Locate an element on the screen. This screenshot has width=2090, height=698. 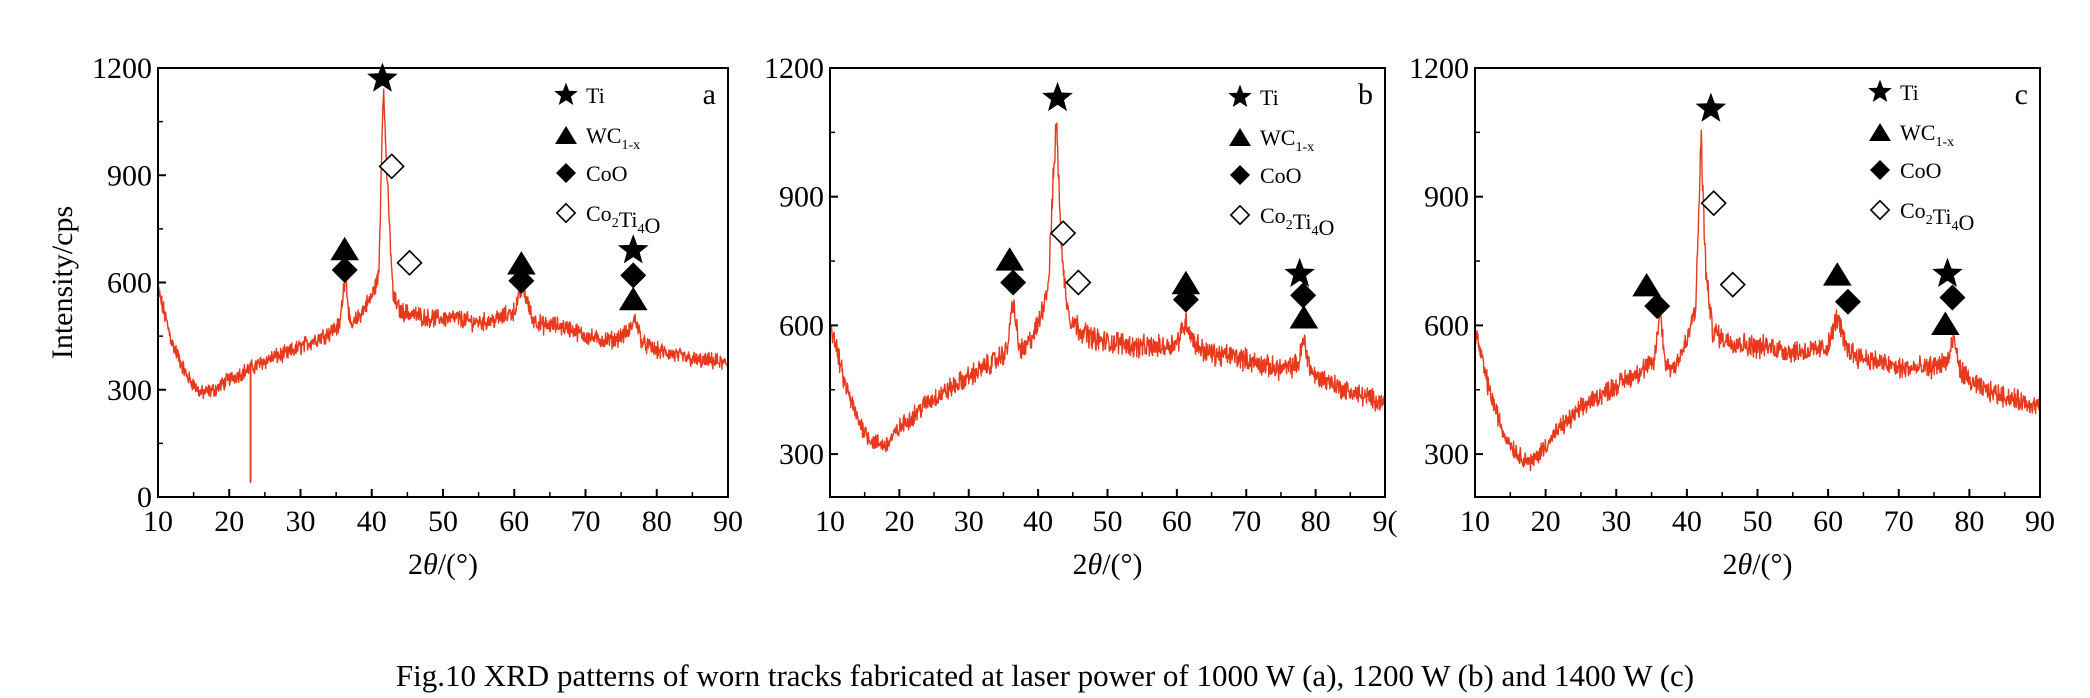
panel-letter: c is located at coordinates (2021, 94).